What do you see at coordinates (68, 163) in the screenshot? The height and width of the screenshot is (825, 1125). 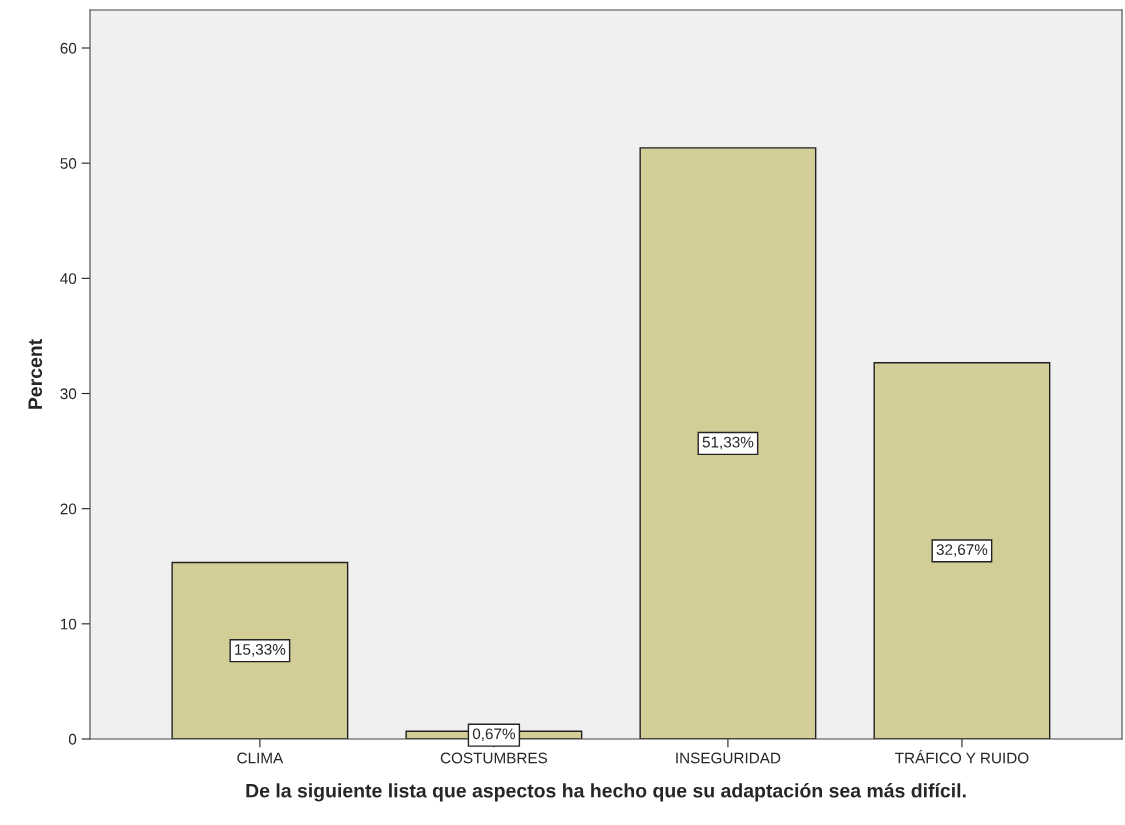 I see `y-tick-label: 50` at bounding box center [68, 163].